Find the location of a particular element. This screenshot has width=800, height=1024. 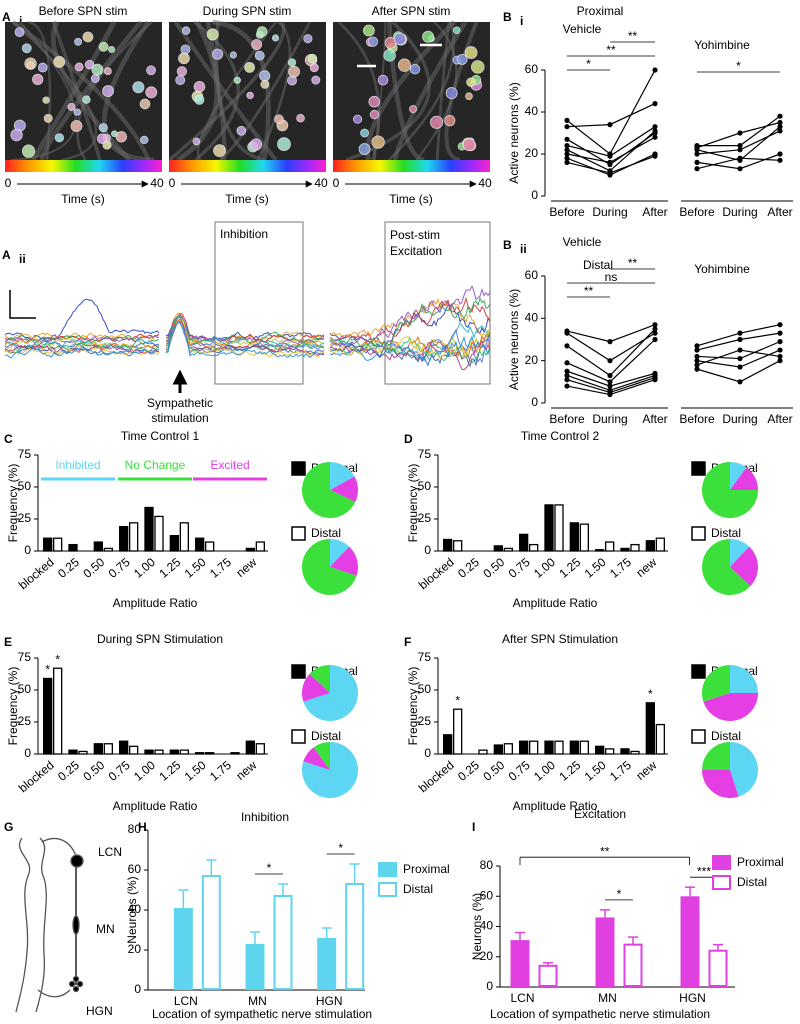

legend-label: Proximal is located at coordinates (760, 862).